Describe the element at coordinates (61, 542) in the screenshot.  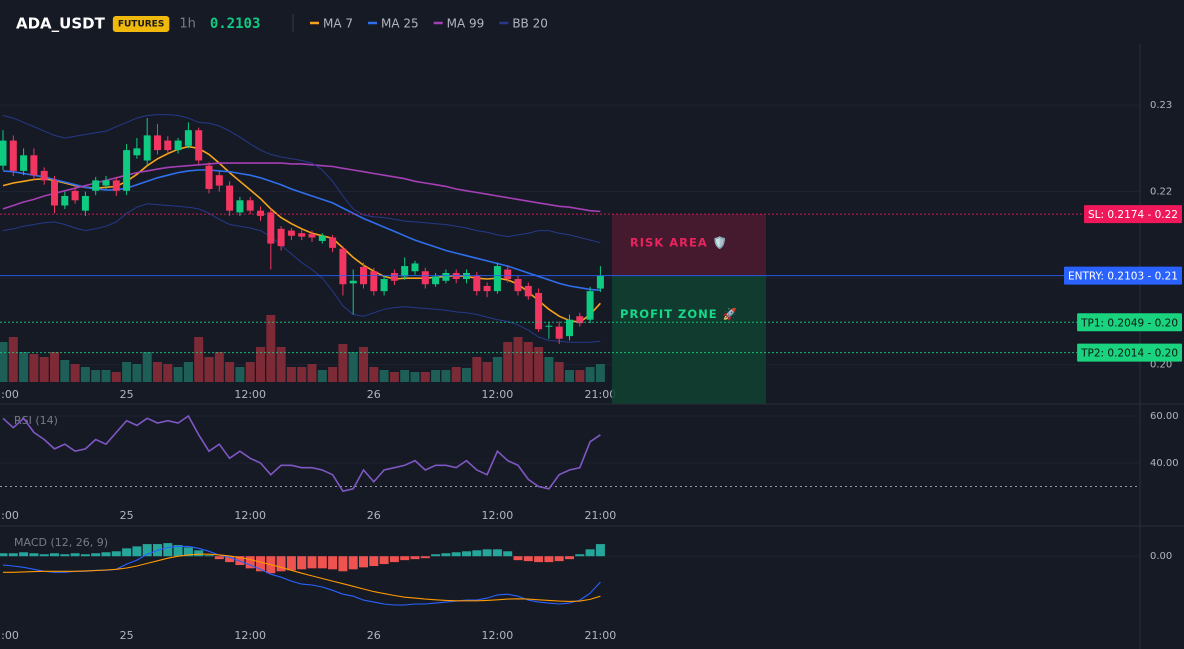
I see `pane-title: MACD (12, 26, 9)` at that location.